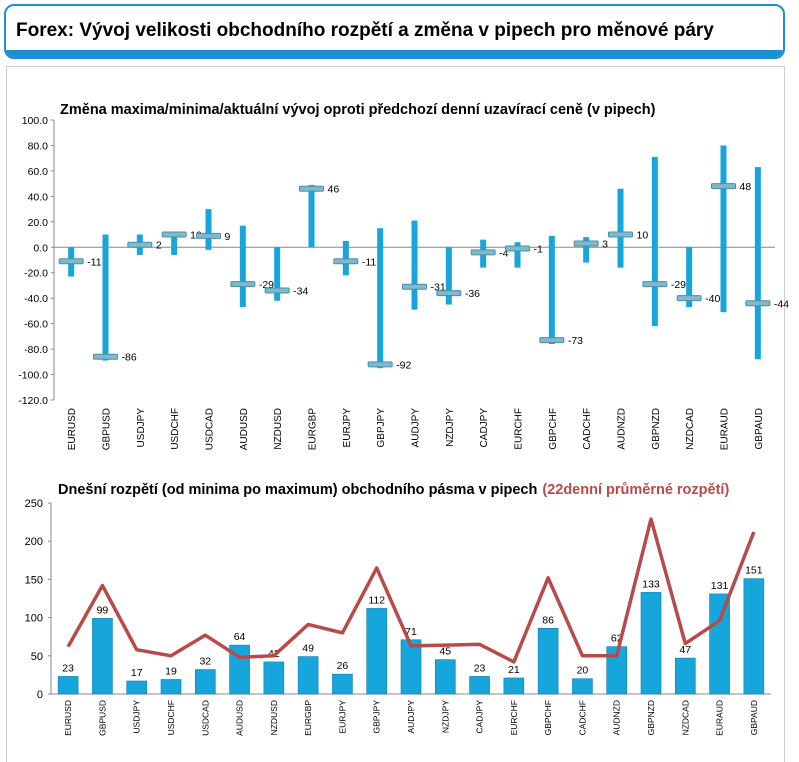 The width and height of the screenshot is (799, 762). Describe the element at coordinates (643, 236) in the screenshot. I see `chart1-data-label: 10` at that location.